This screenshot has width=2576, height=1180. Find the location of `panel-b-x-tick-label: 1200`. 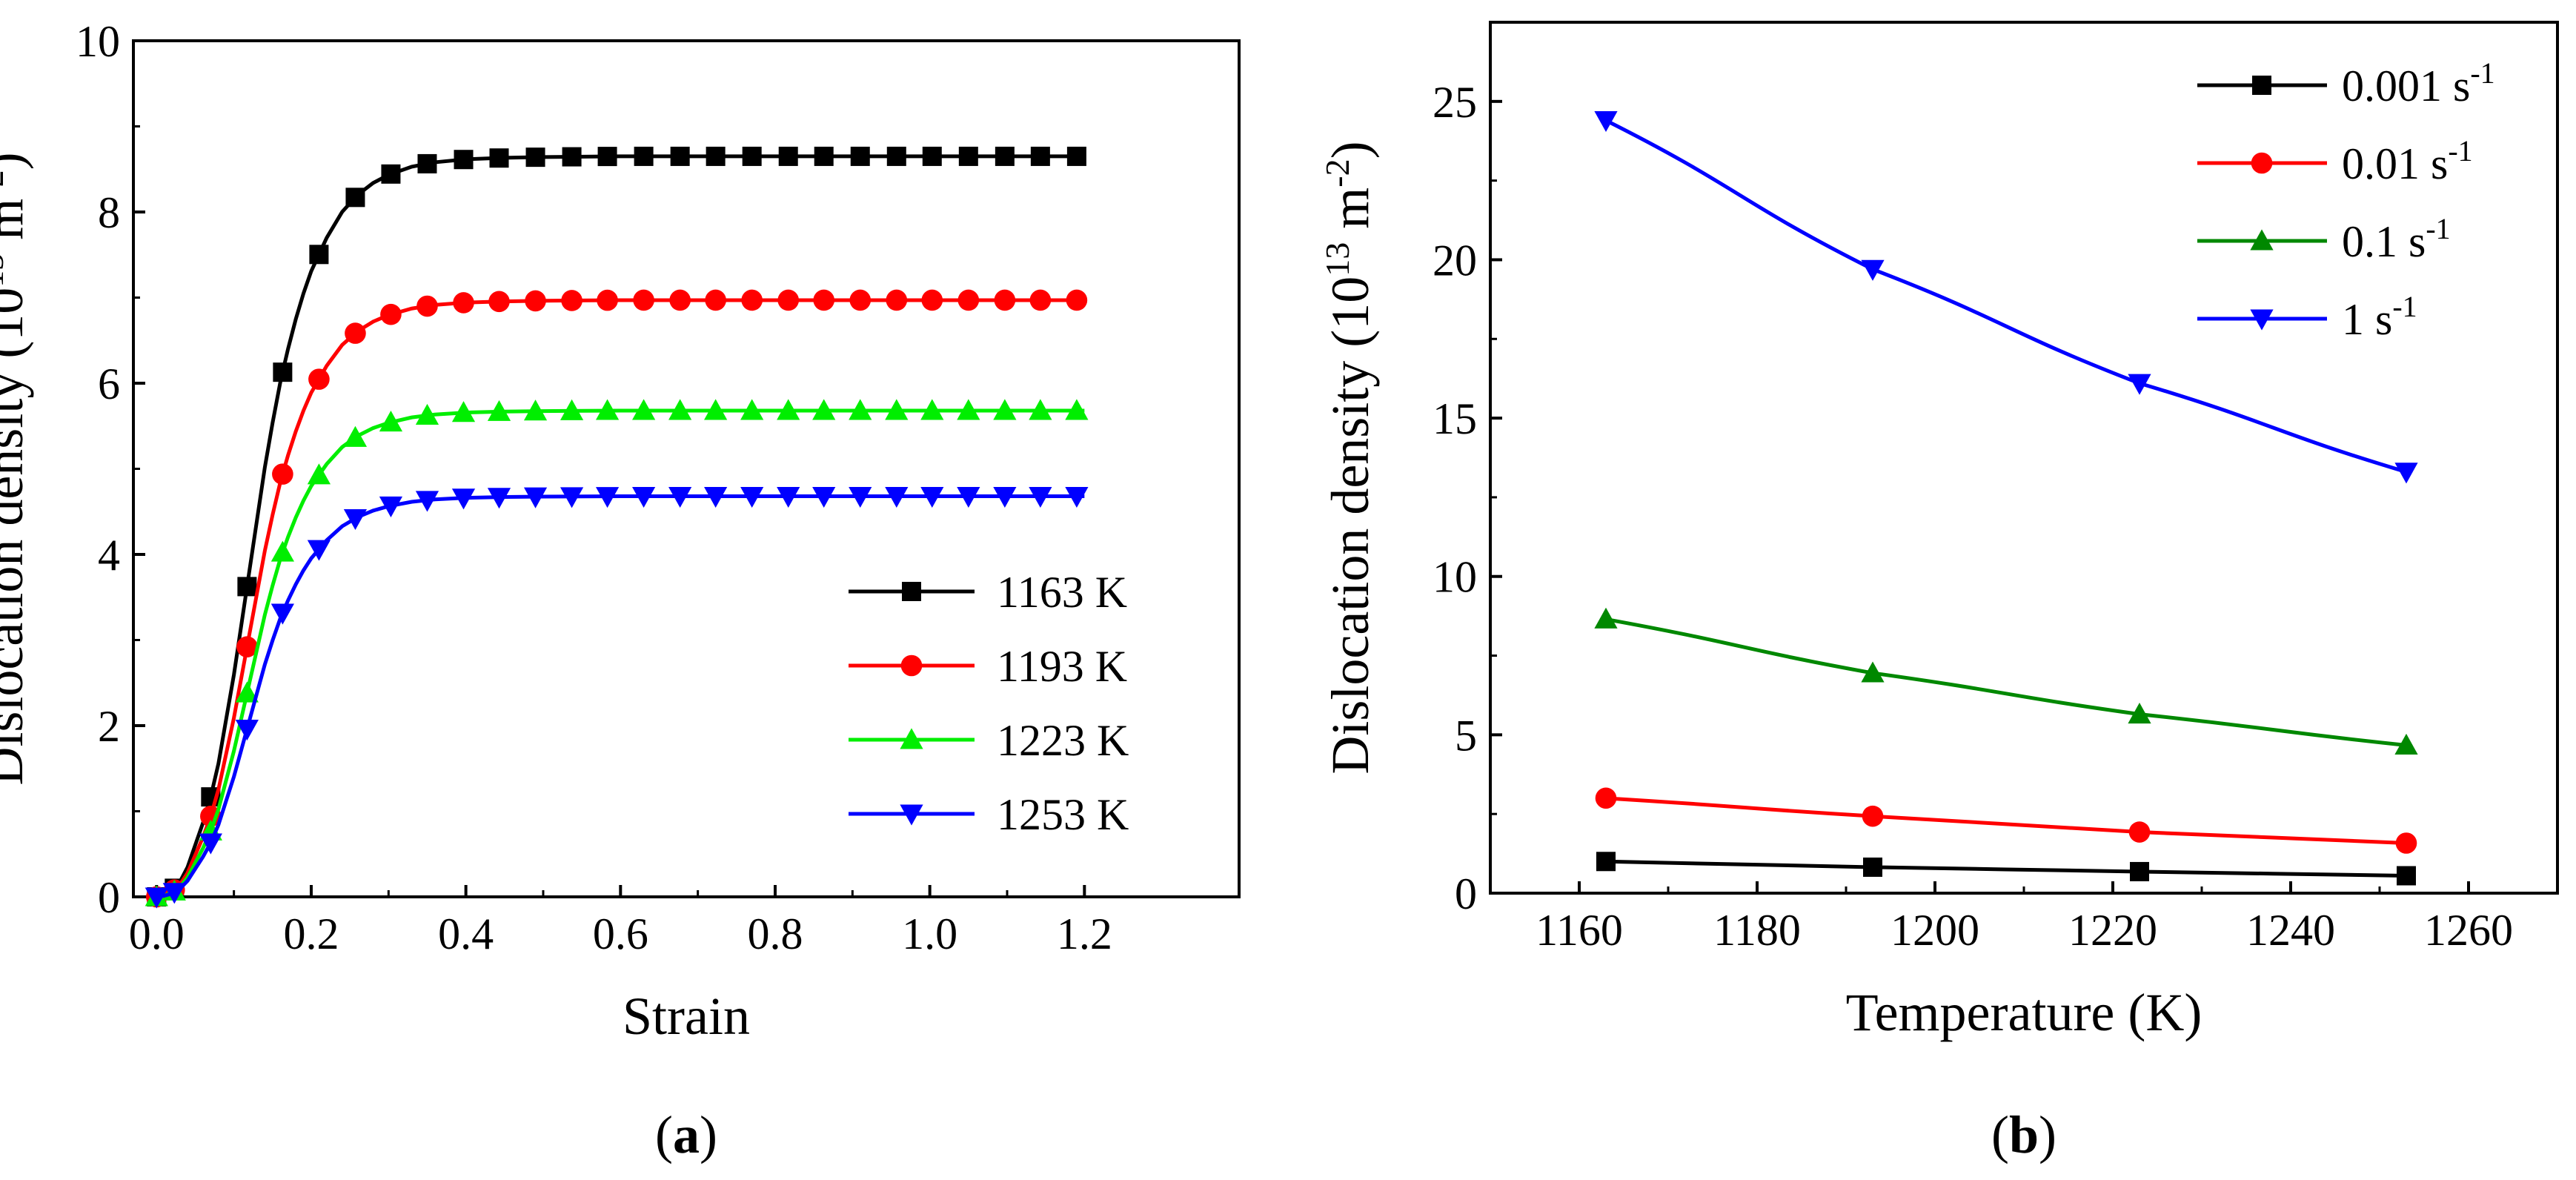

panel-b-x-tick-label: 1200 is located at coordinates (1934, 931).